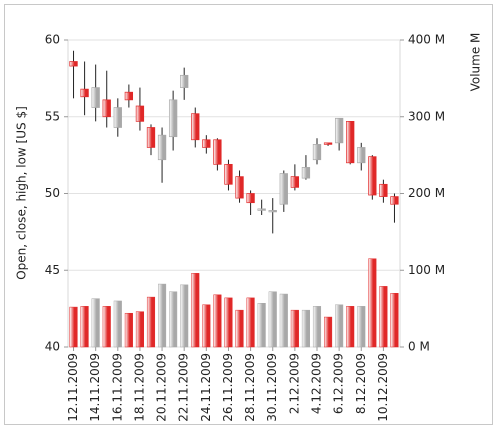 The height and width of the screenshot is (436, 498). I want to click on x-tick-label: 2.12.2009, so click(294, 383).